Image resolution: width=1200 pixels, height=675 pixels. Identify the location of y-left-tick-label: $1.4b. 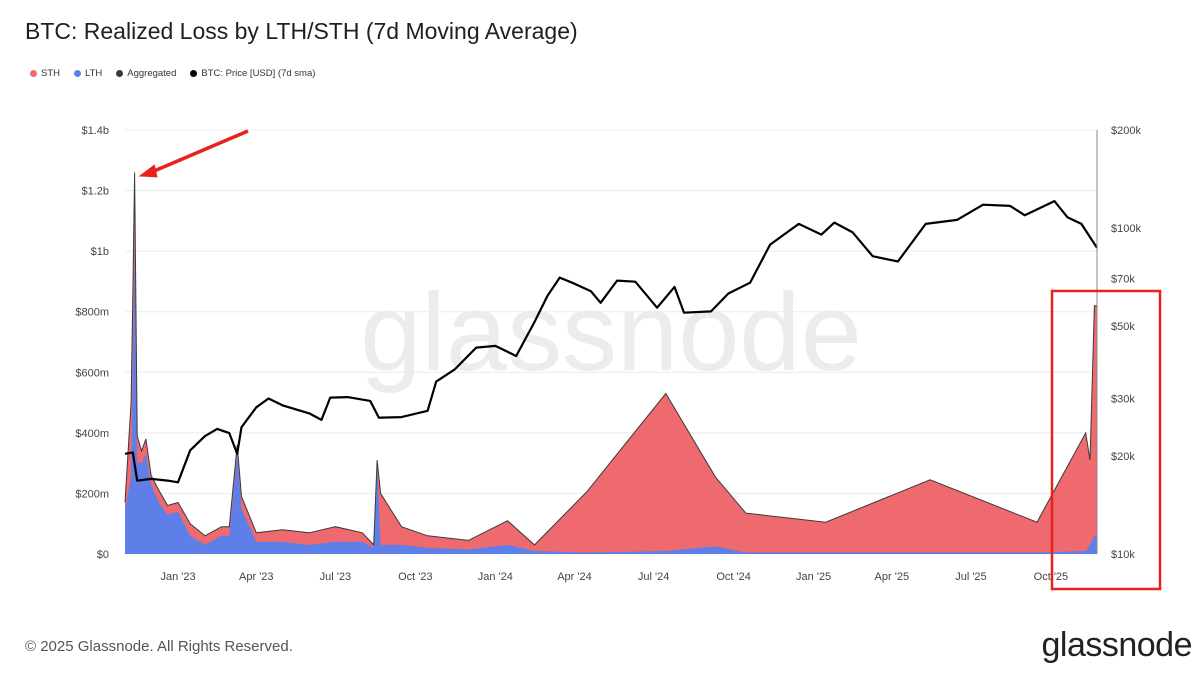
(95, 131).